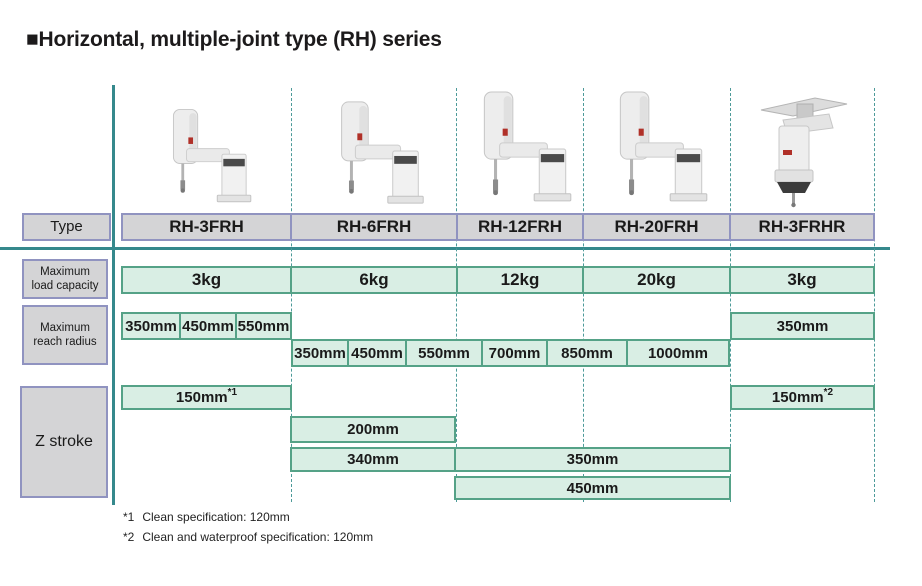 This screenshot has width=922, height=586. Describe the element at coordinates (64, 442) in the screenshot. I see `z-stroke-label: Z stroke` at that location.